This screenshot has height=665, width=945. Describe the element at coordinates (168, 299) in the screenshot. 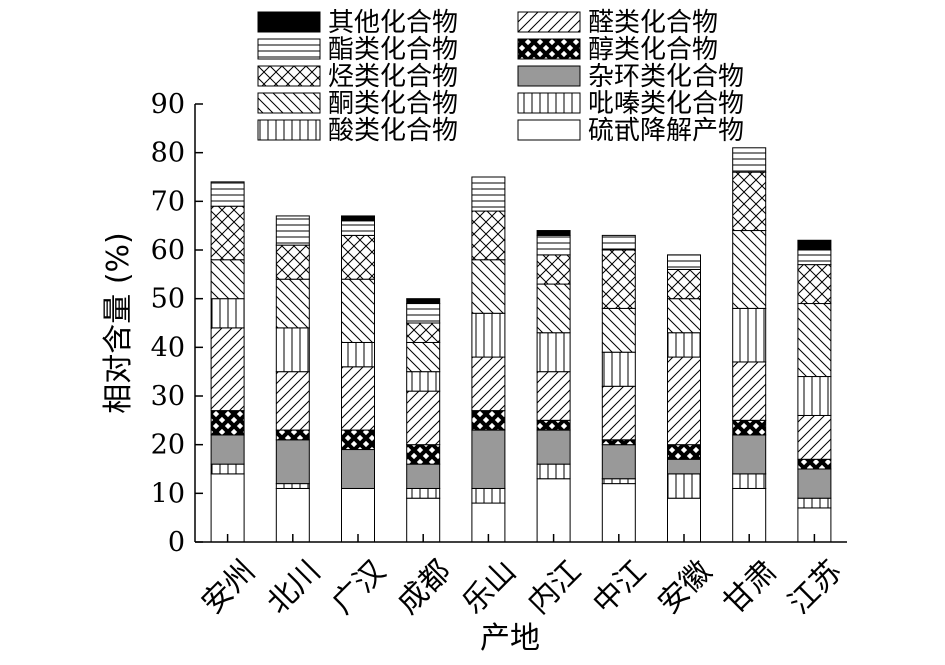

I see `y-tick-label: 50` at that location.